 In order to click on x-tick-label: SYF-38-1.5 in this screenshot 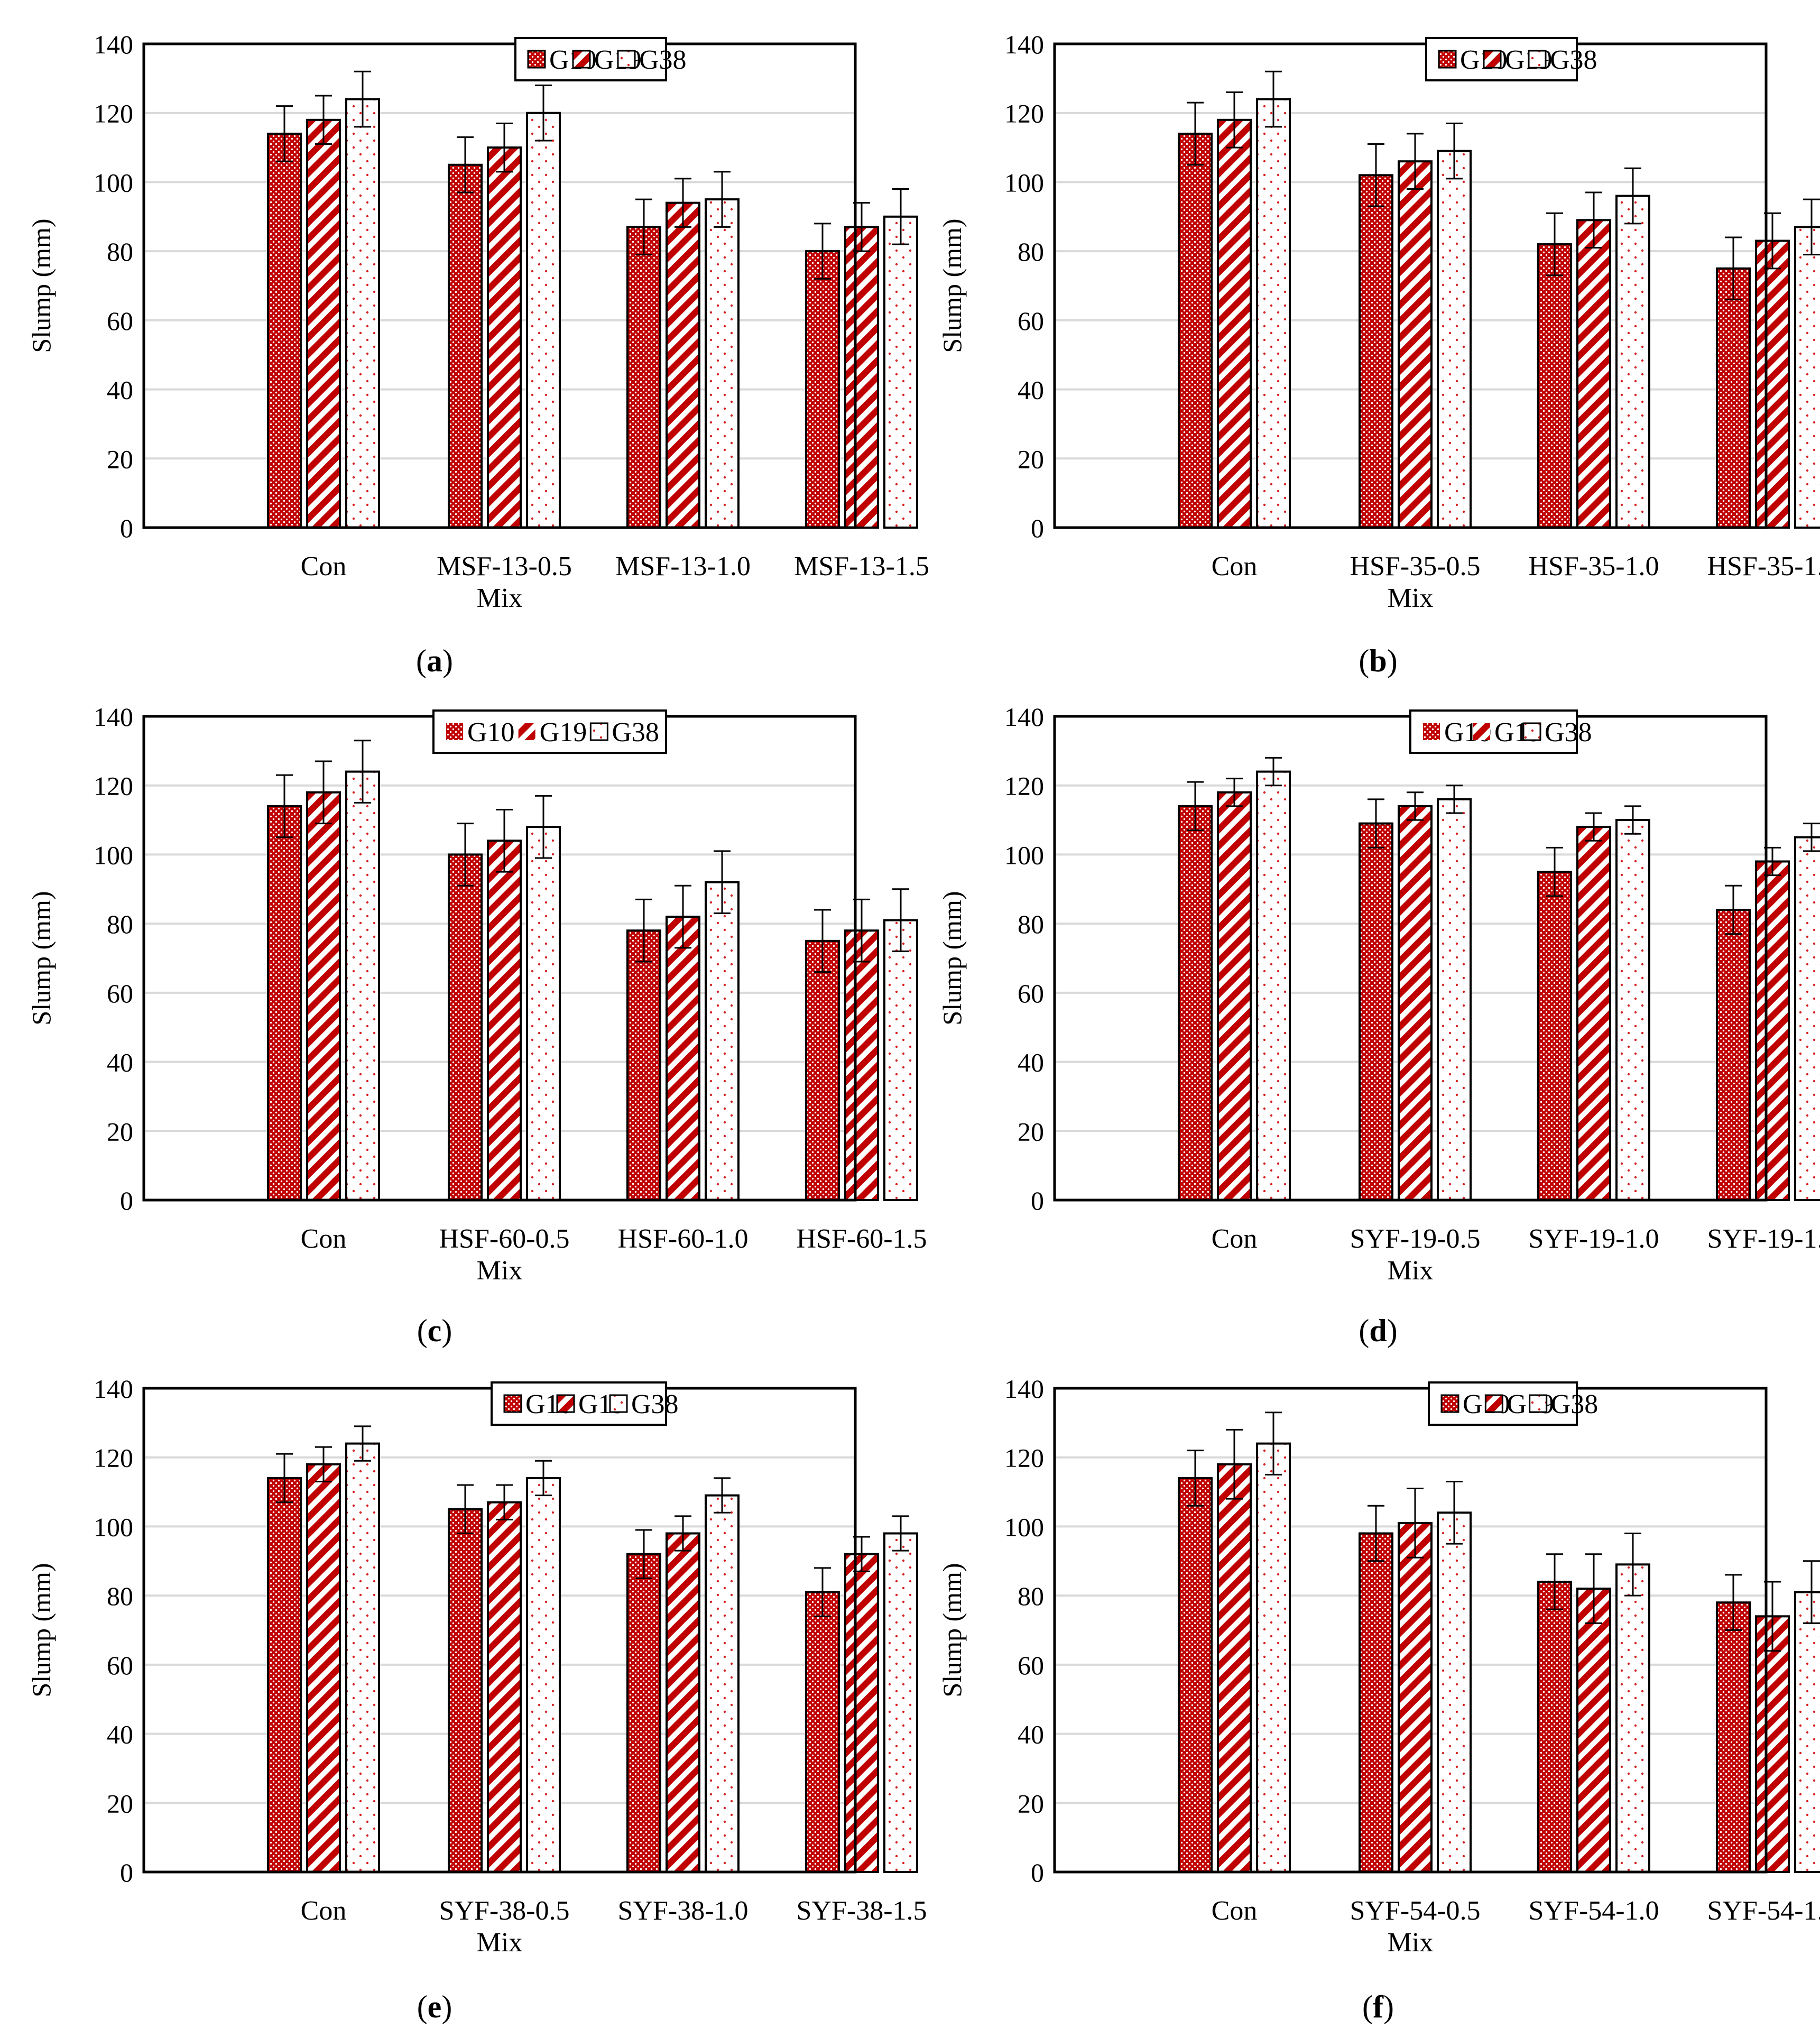, I will do `click(862, 1911)`.